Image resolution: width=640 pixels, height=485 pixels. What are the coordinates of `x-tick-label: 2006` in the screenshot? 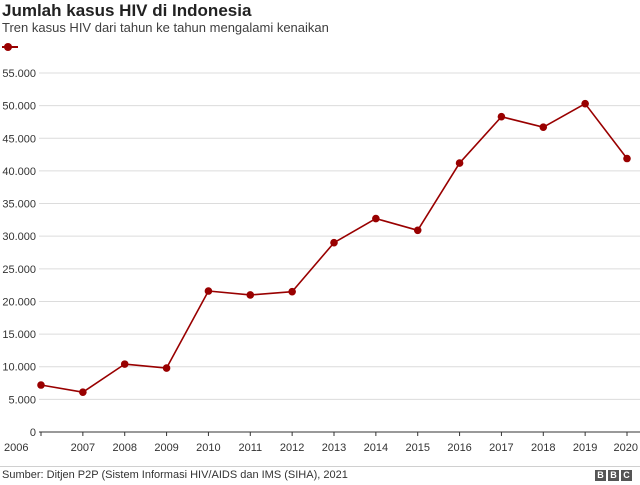 It's located at (16, 448).